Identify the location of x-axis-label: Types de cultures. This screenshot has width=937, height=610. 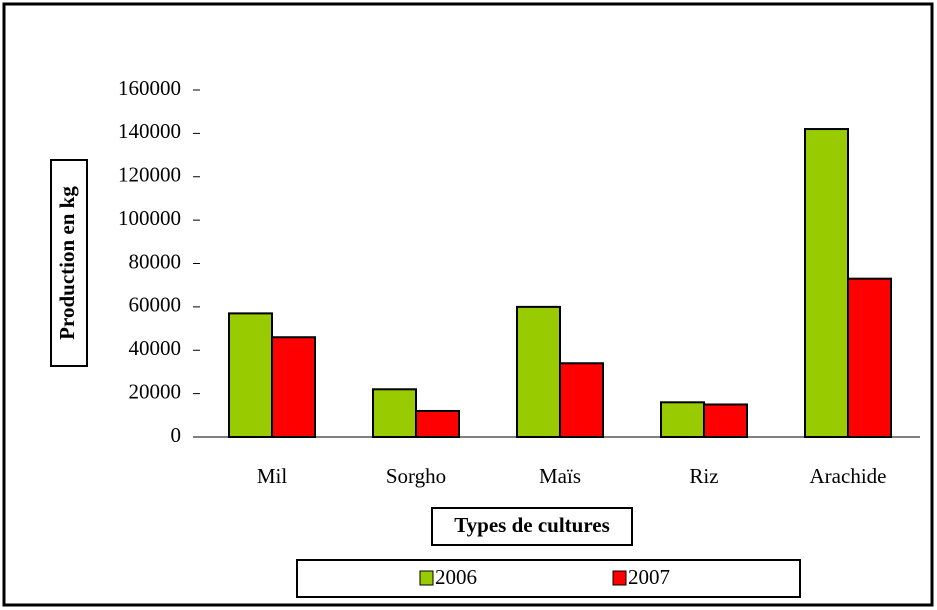
(532, 525).